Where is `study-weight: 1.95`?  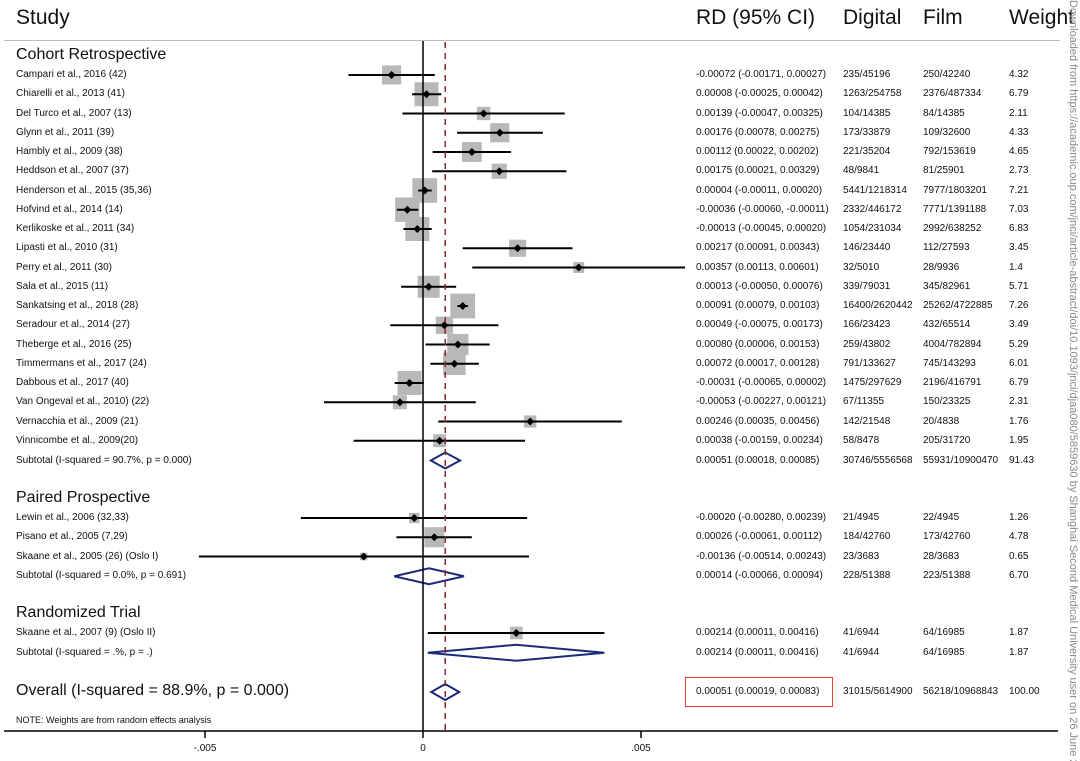 study-weight: 1.95 is located at coordinates (1019, 440).